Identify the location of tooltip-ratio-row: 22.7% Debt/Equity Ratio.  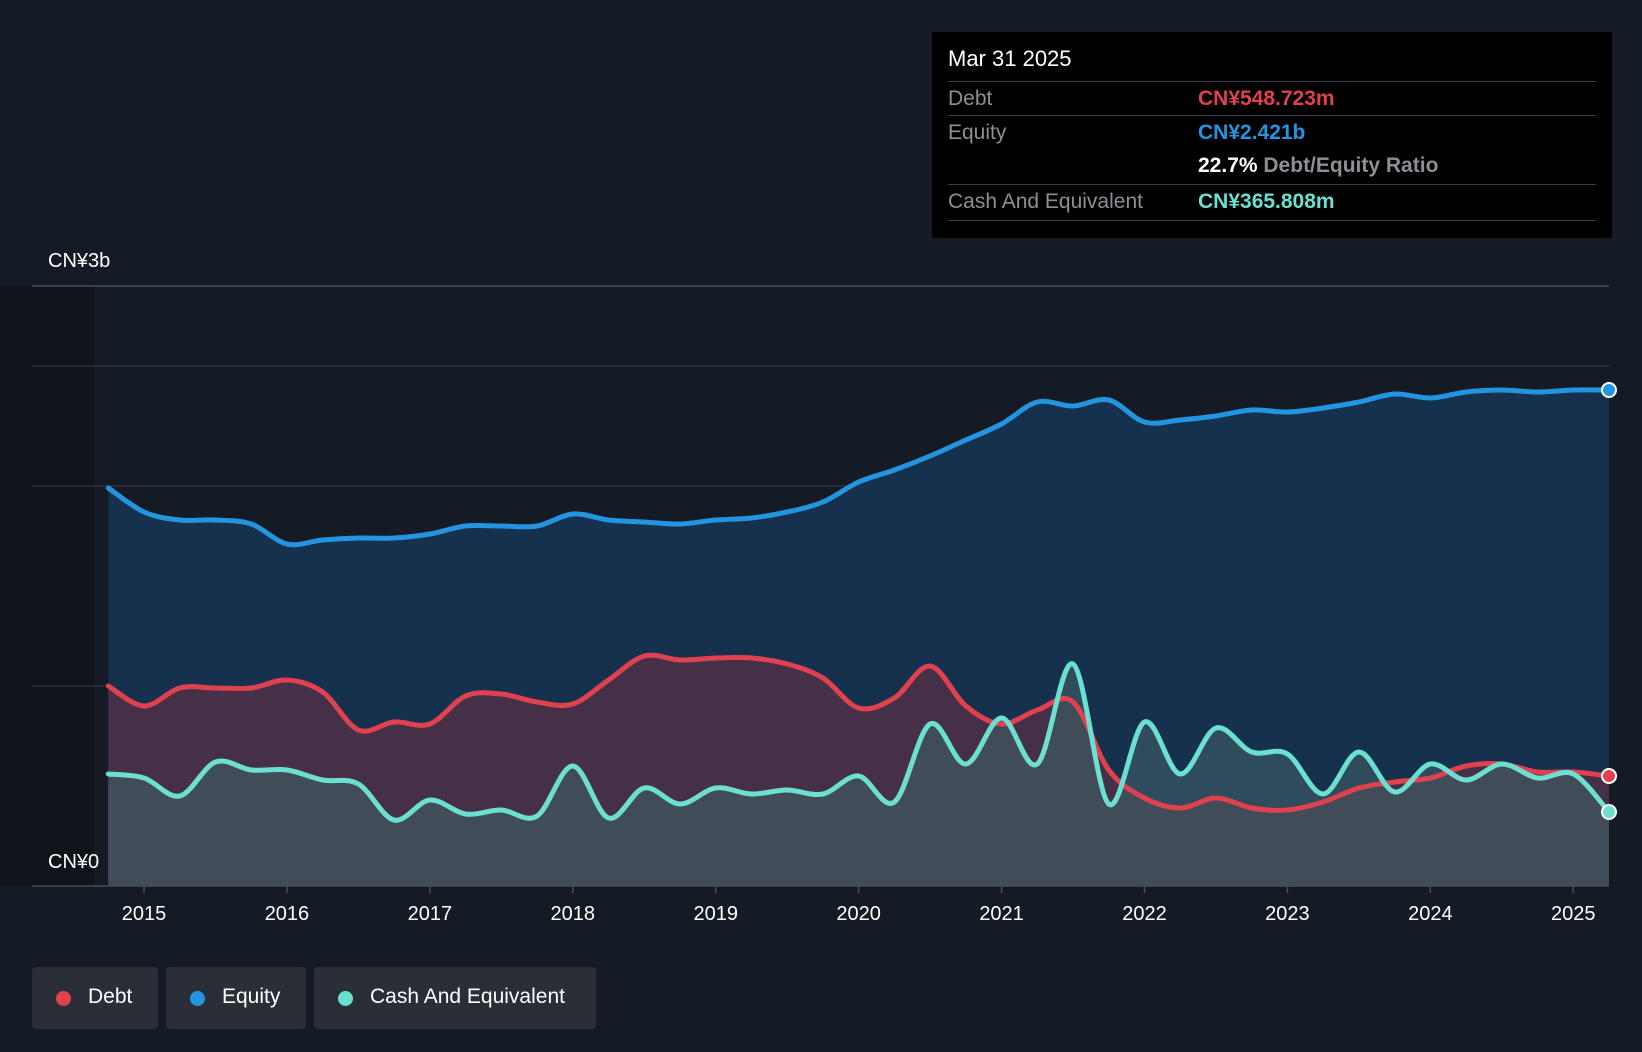
(1272, 166).